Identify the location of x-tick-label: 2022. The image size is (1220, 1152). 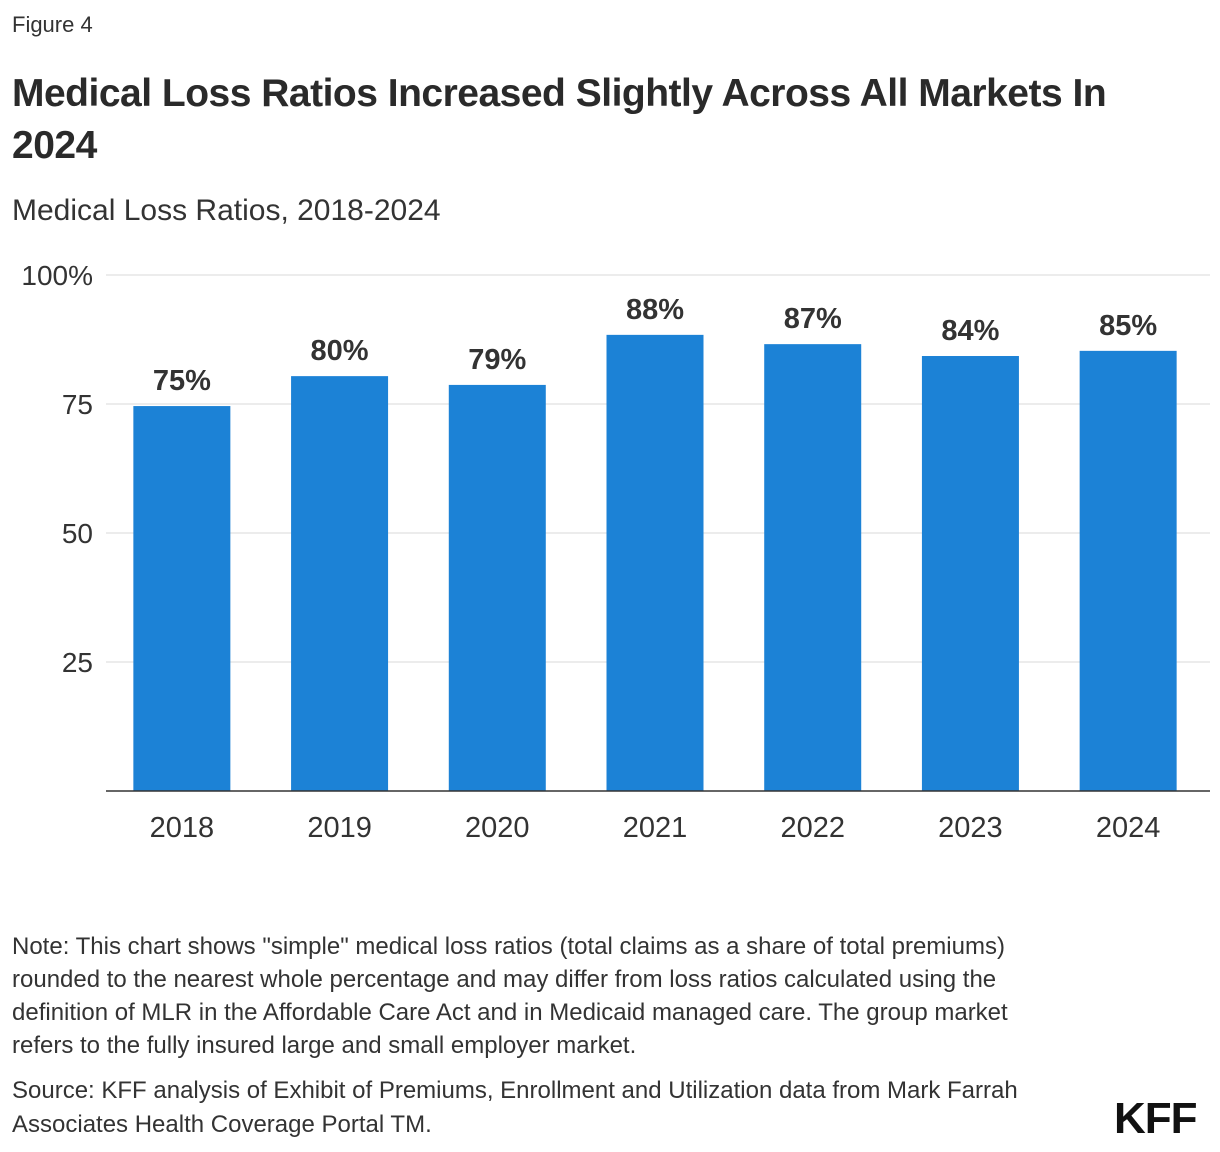
(812, 828).